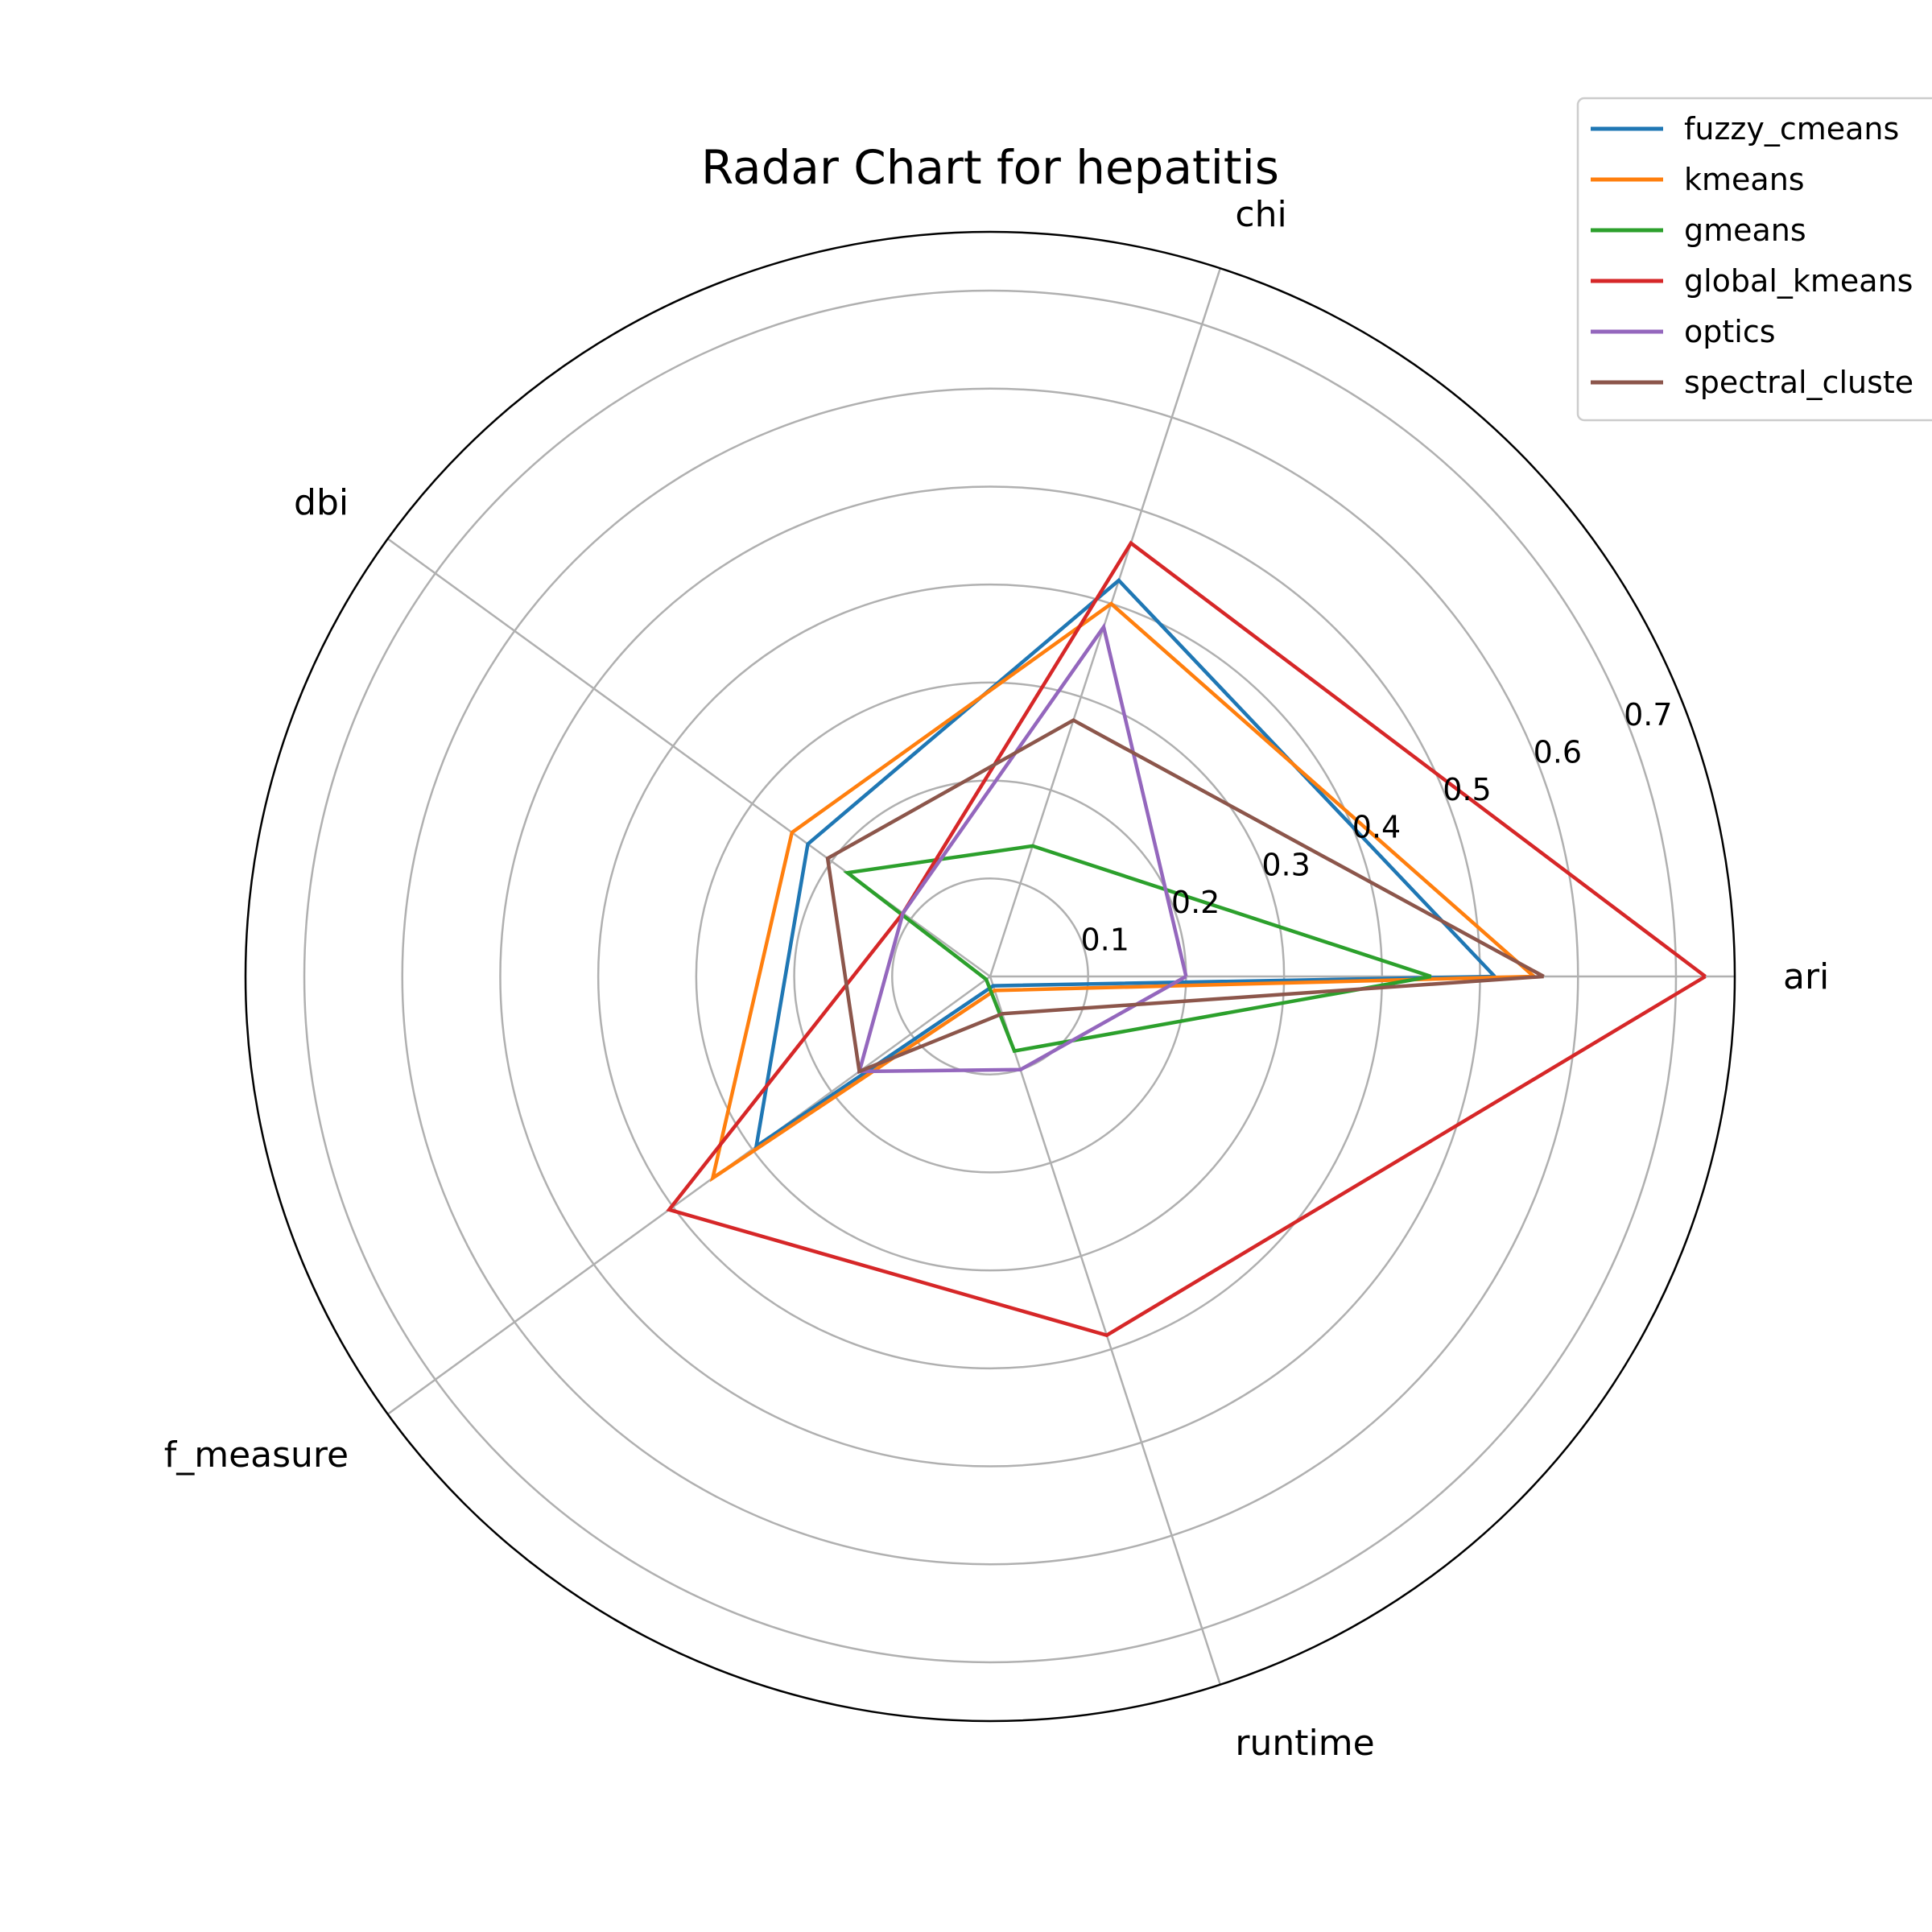  I want to click on r-tick-label: 0.2, so click(1195, 902).